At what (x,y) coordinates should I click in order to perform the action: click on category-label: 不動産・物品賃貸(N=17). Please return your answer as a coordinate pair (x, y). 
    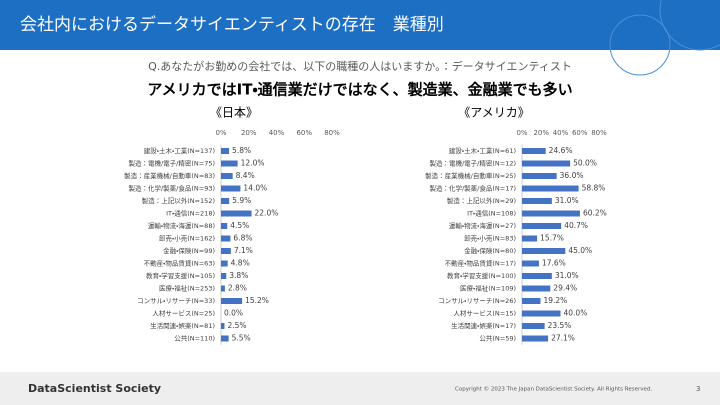
    Looking at the image, I should click on (480, 263).